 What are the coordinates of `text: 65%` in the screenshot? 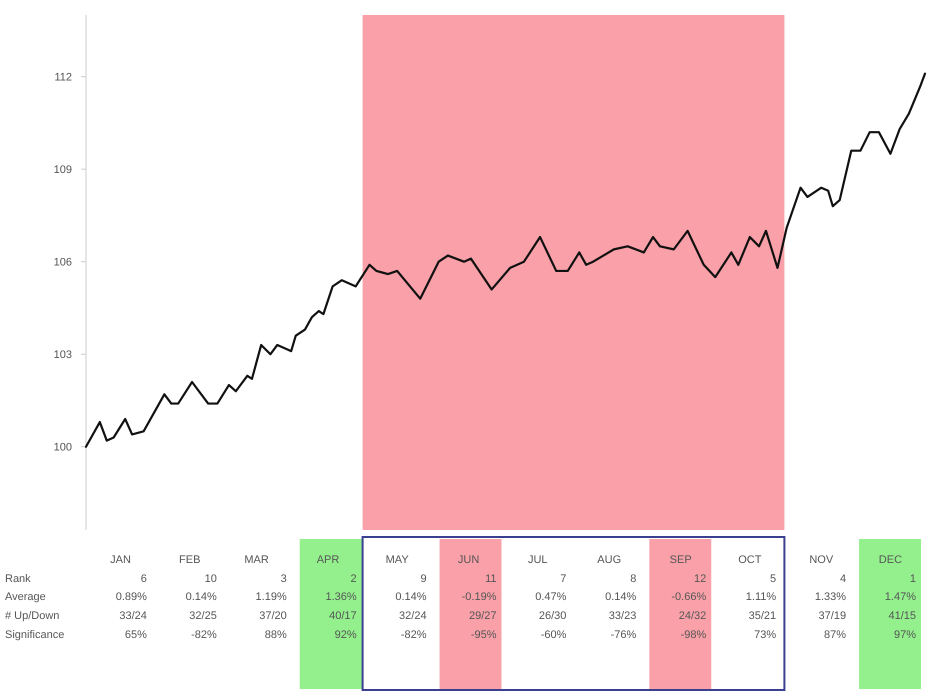 It's located at (135, 635).